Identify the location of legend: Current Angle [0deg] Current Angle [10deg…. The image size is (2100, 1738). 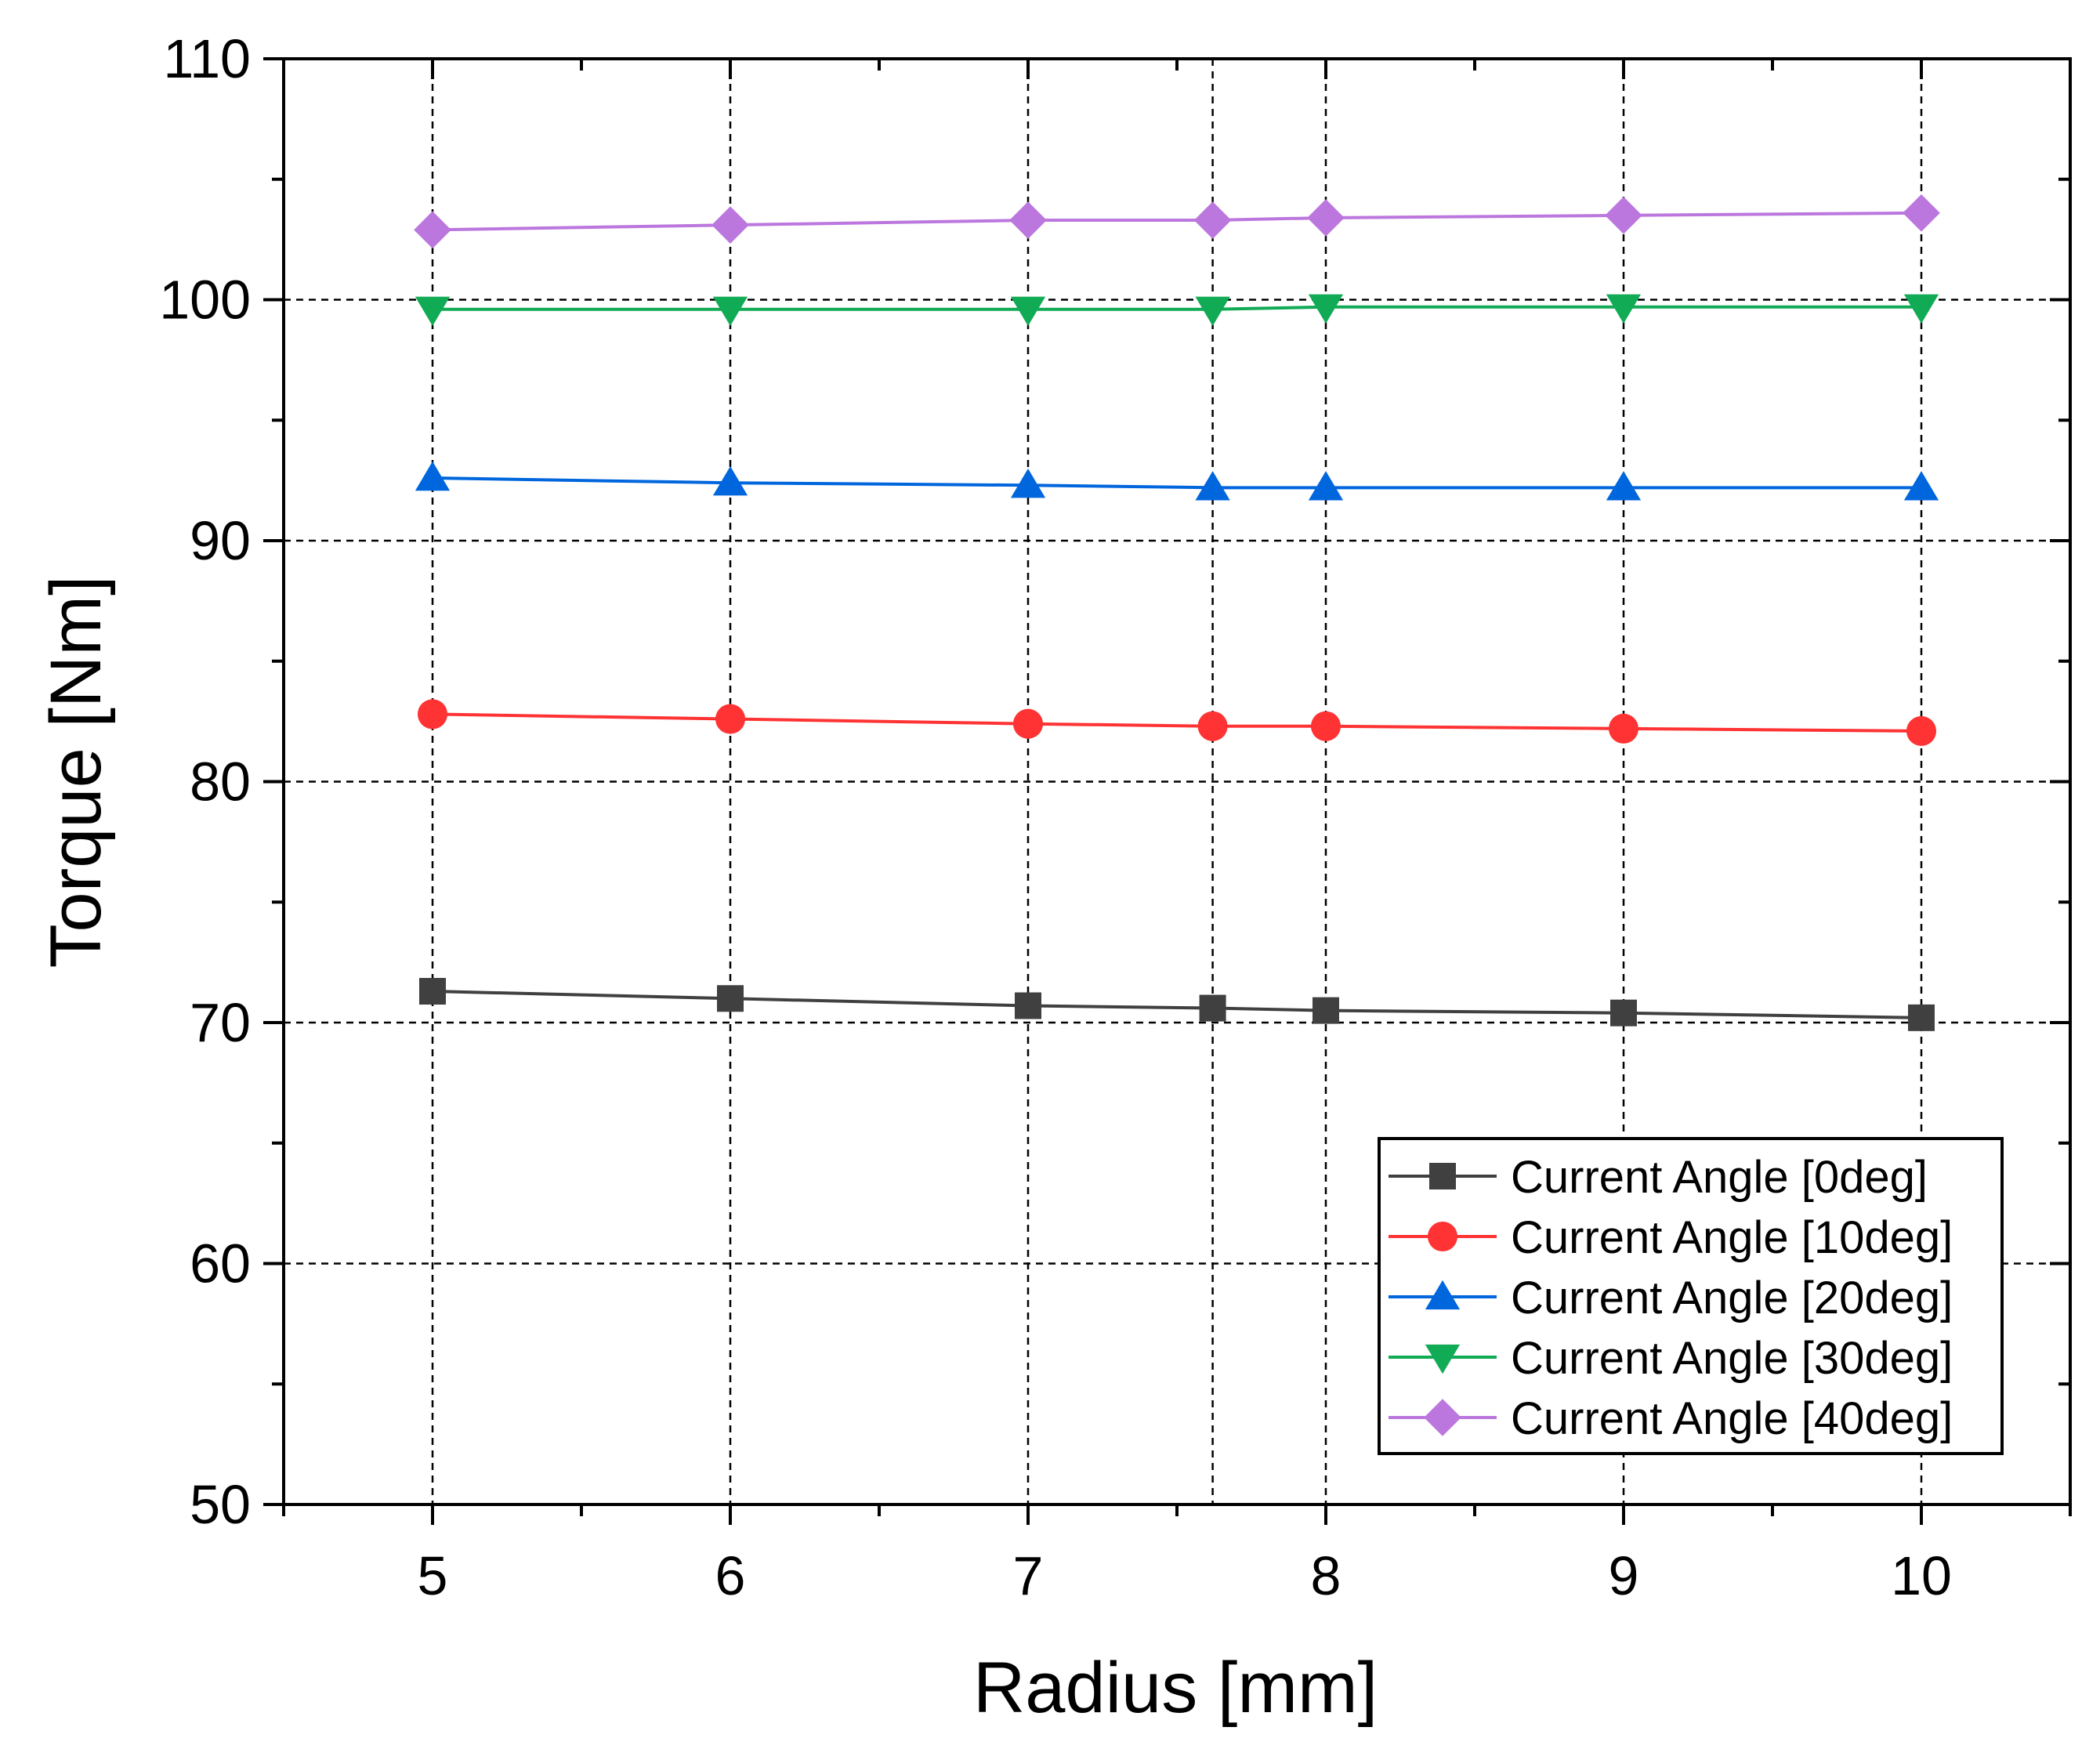
(1691, 1296).